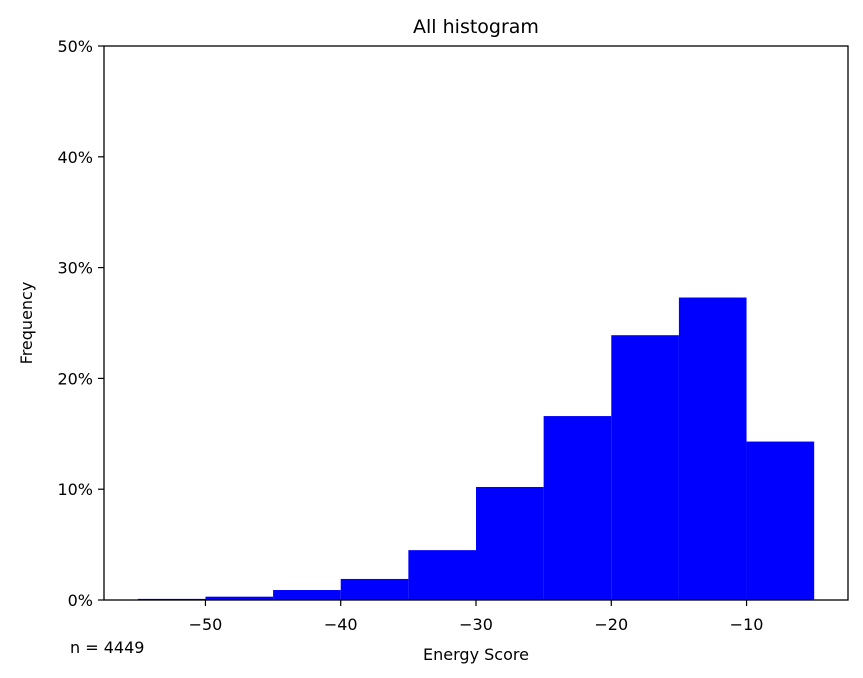 The width and height of the screenshot is (863, 678). What do you see at coordinates (75, 157) in the screenshot?
I see `y-tick-label: 40%` at bounding box center [75, 157].